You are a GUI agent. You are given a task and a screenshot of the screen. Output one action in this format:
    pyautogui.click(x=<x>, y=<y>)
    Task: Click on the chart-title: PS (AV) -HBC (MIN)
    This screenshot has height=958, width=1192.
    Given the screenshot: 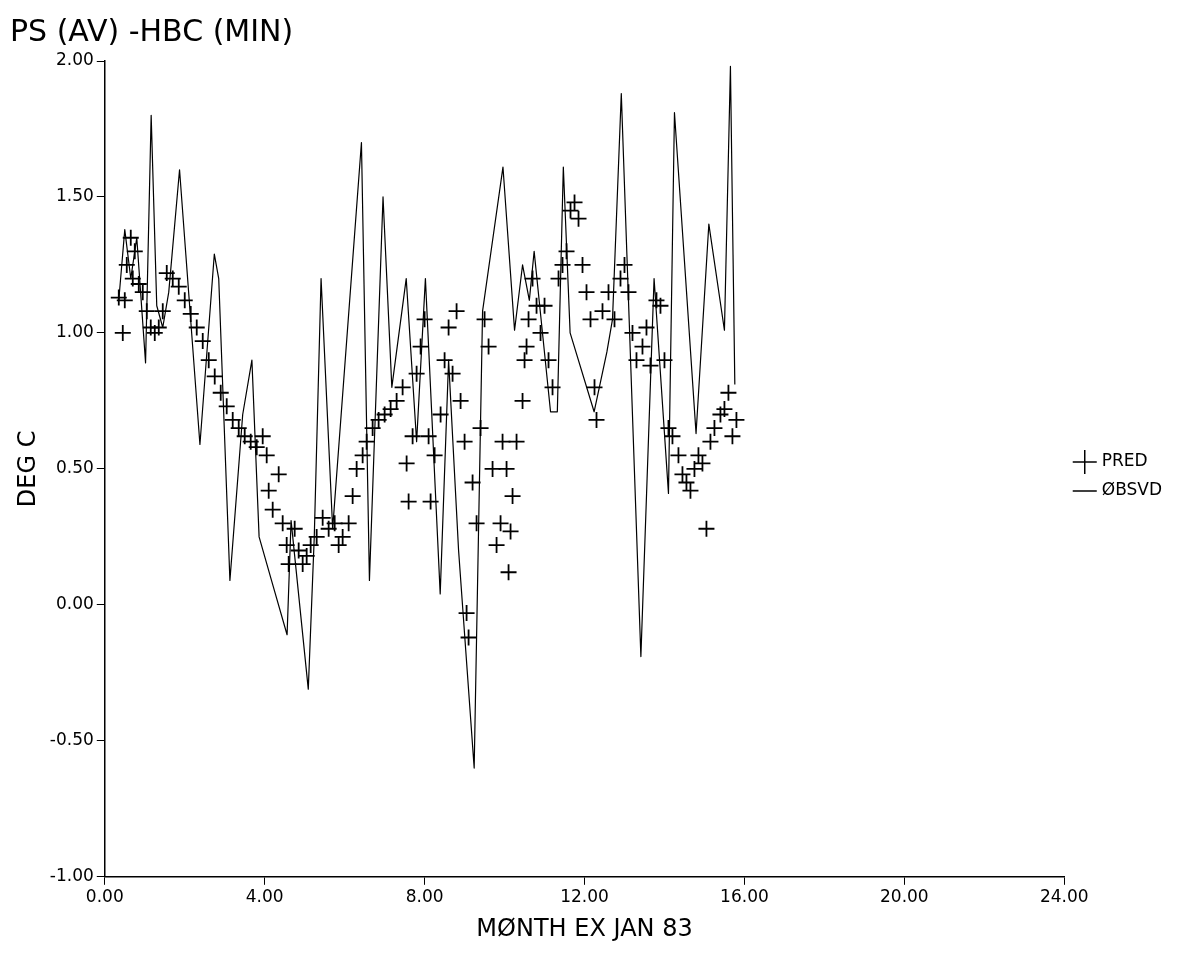 What is the action you would take?
    pyautogui.click(x=152, y=30)
    